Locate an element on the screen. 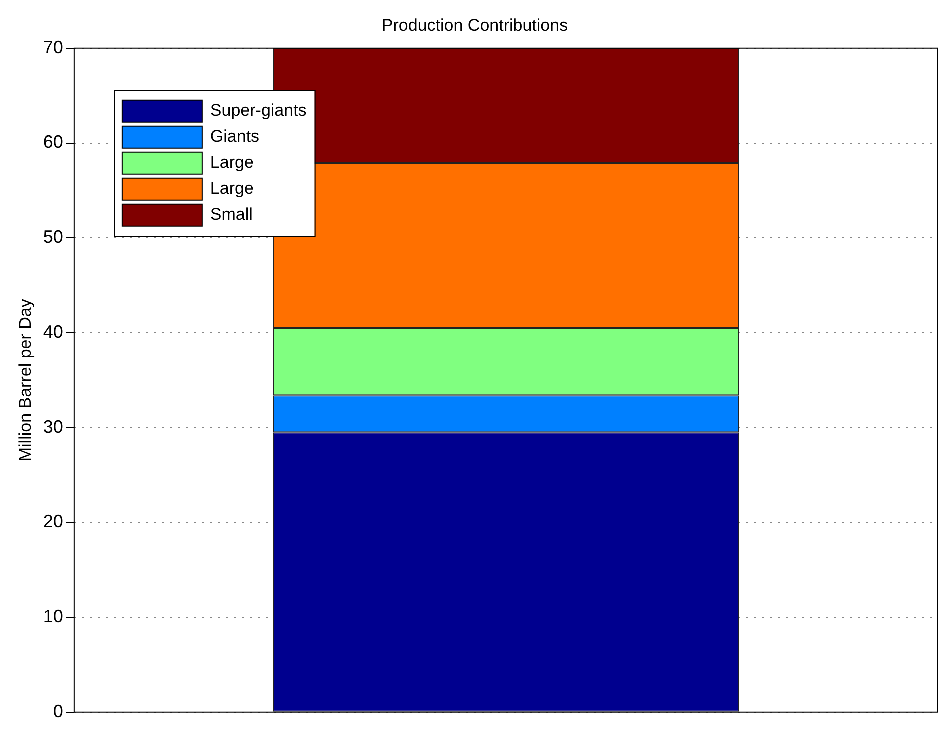  y-tick-label: 60 is located at coordinates (53, 142).